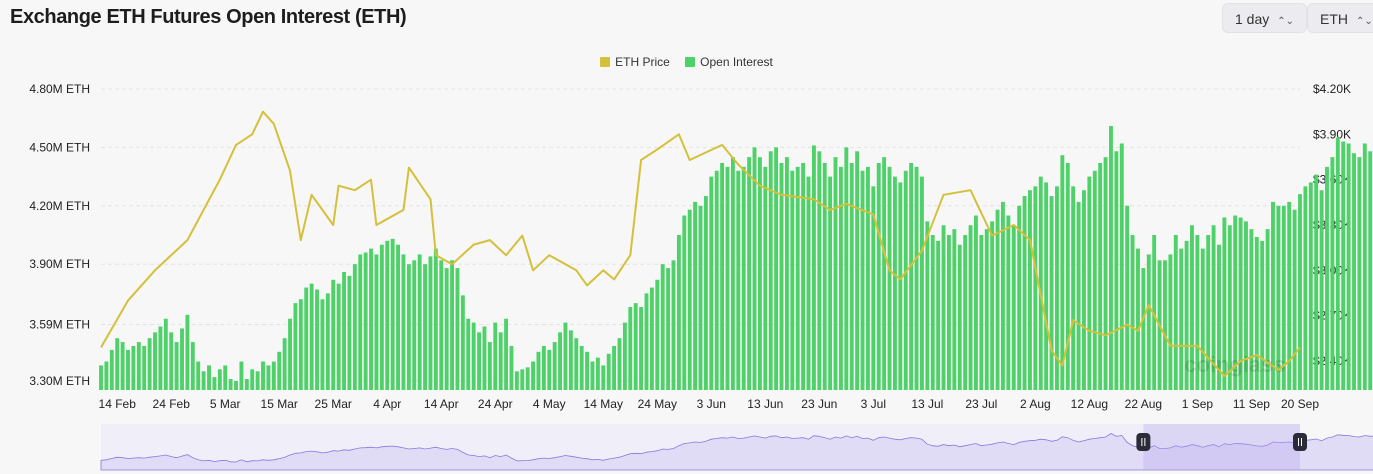 Image resolution: width=1373 pixels, height=474 pixels. I want to click on interval-select: 1 day ⌃⌄, so click(1265, 18).